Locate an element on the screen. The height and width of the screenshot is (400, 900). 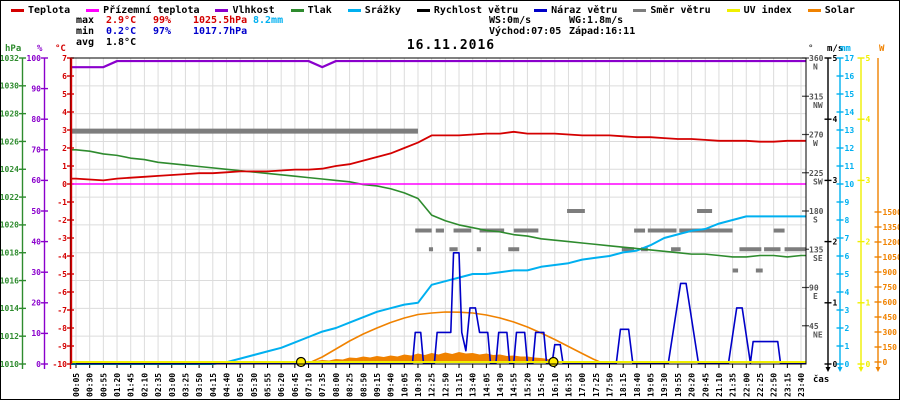
svg-text: čas is located at coordinates (821, 379).